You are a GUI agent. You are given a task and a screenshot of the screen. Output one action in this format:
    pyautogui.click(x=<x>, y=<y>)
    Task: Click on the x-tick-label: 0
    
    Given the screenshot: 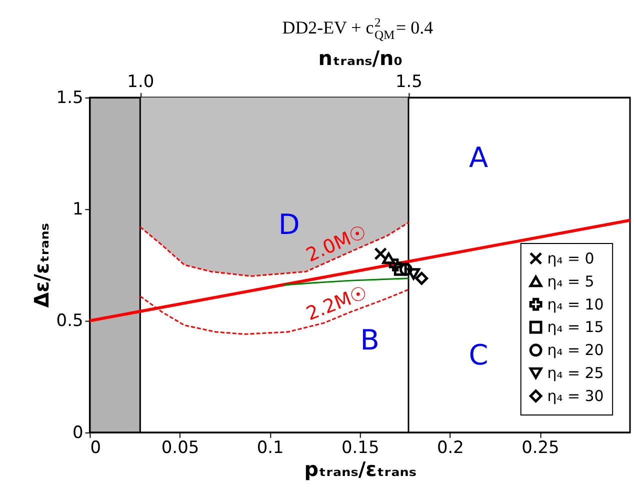 What is the action you would take?
    pyautogui.click(x=95, y=446)
    